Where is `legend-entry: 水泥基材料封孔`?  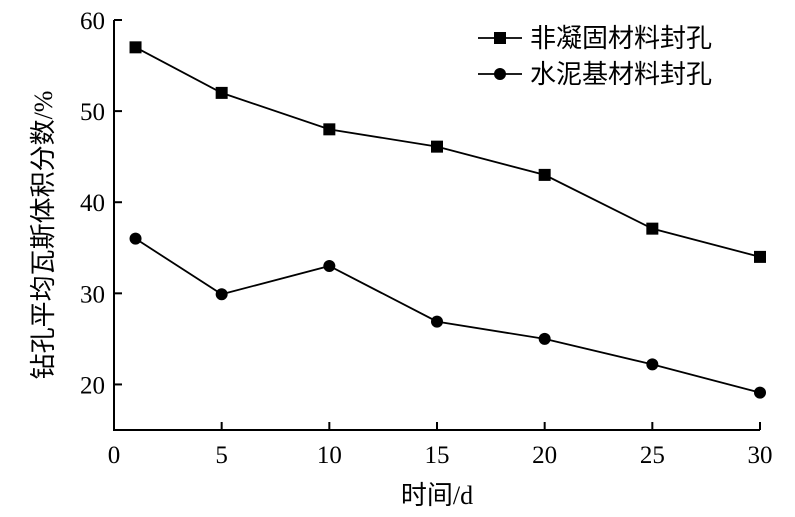
legend-entry: 水泥基材料封孔 is located at coordinates (595, 74).